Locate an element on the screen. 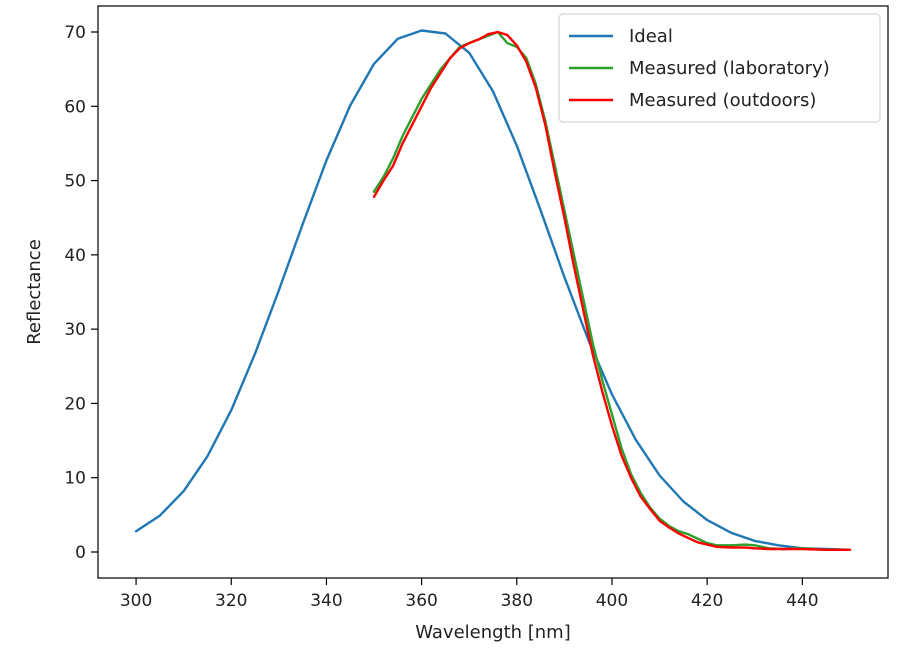 Image resolution: width=904 pixels, height=648 pixels. y-tick-label: 10 is located at coordinates (75, 479).